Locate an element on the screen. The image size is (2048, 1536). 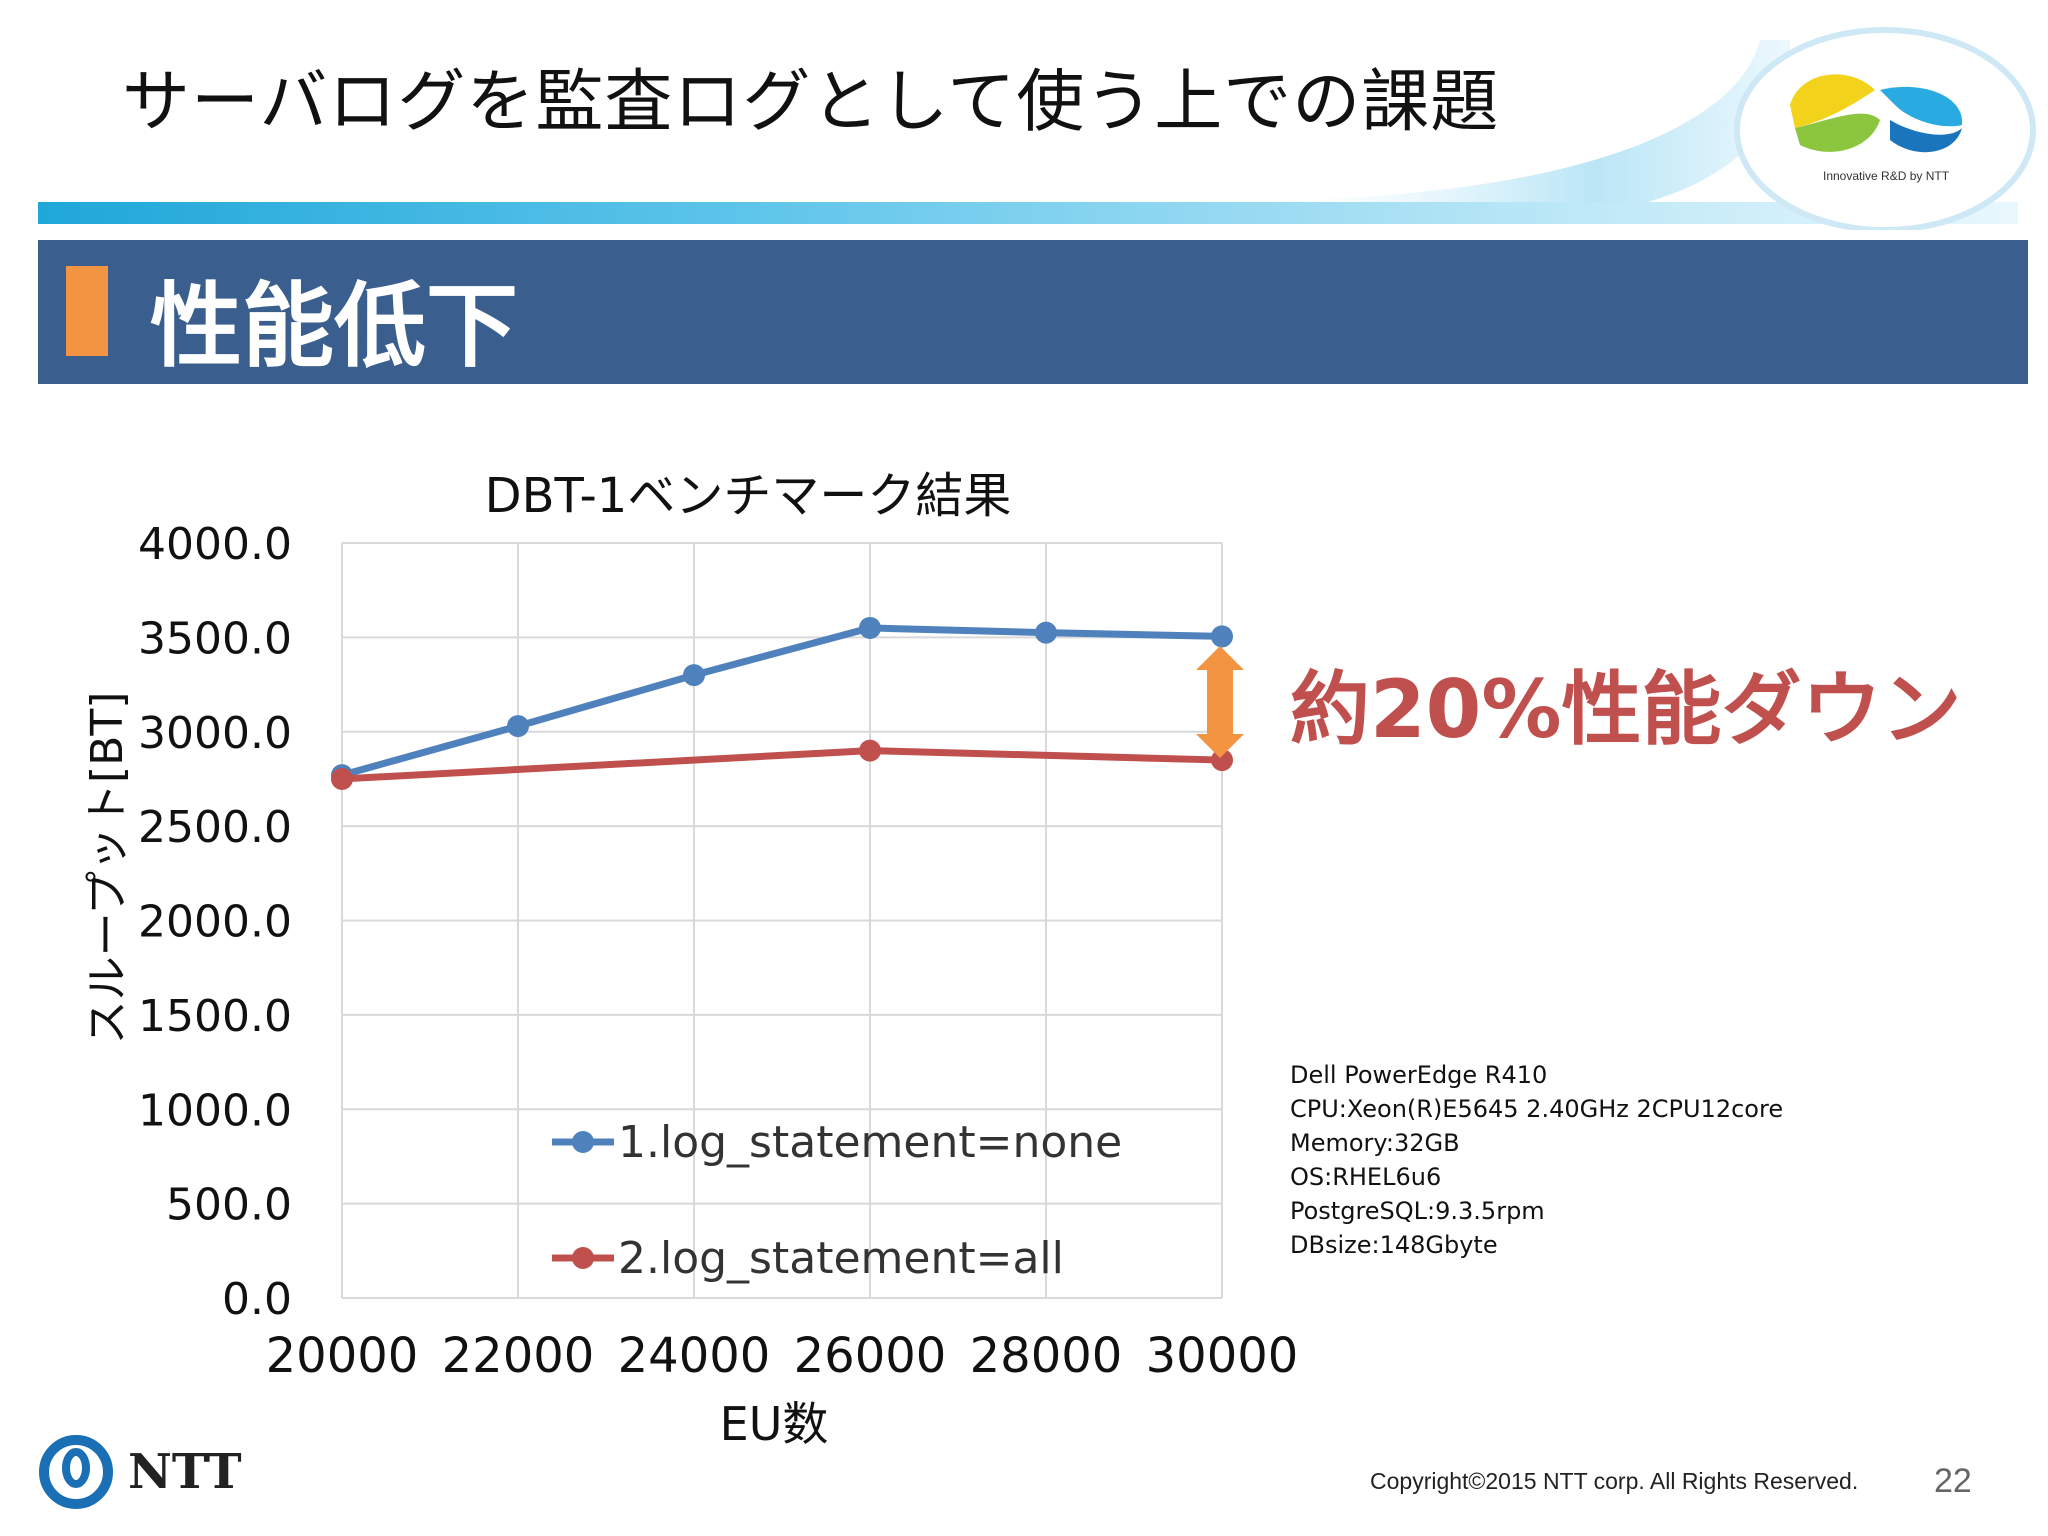
page-number: 22 is located at coordinates (1953, 1481).